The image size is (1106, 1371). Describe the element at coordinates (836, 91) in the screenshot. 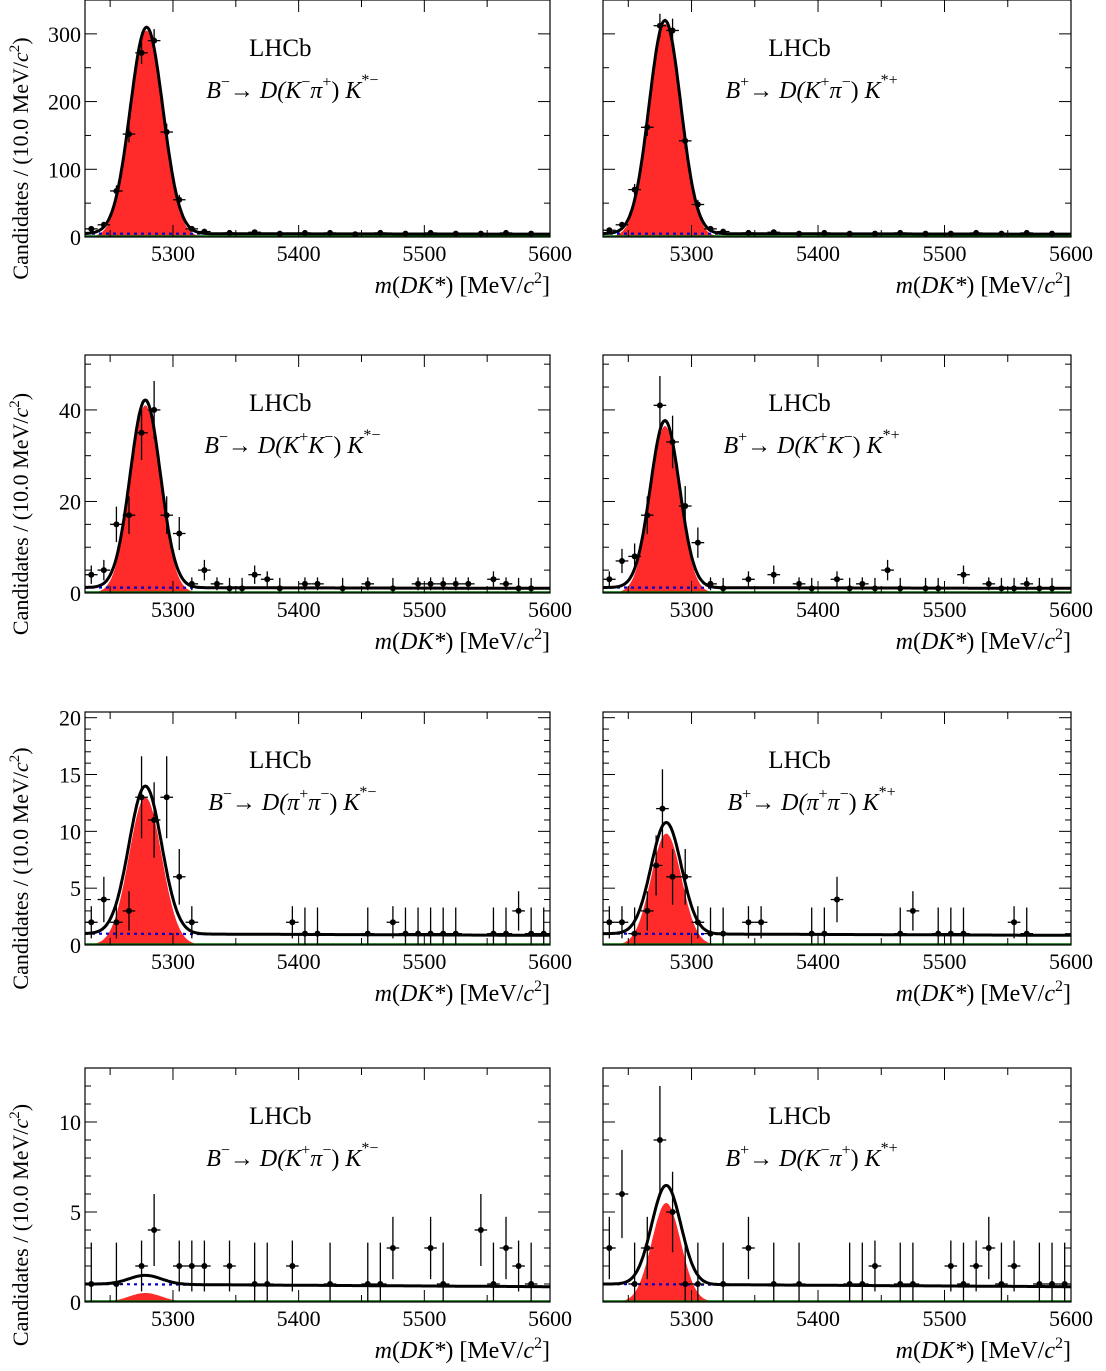

I see `decay-daughter-2: π` at that location.